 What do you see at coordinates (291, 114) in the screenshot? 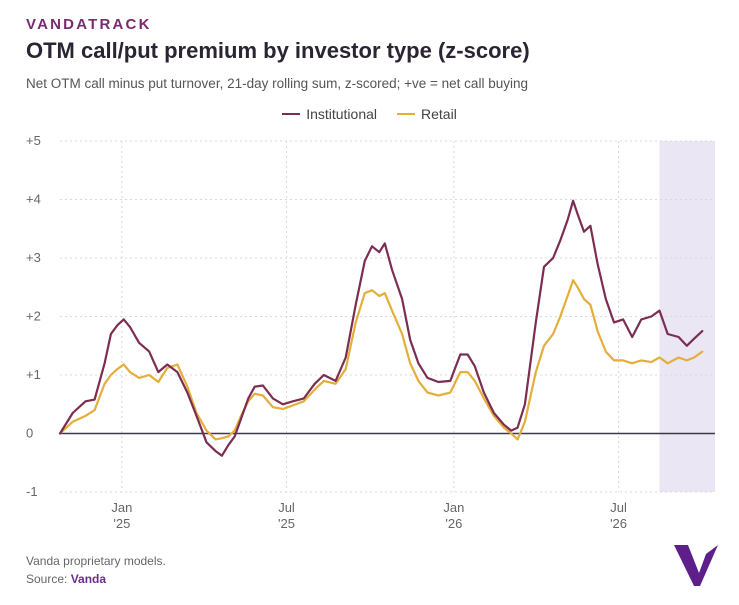
I see `legend-swatch-institutional` at bounding box center [291, 114].